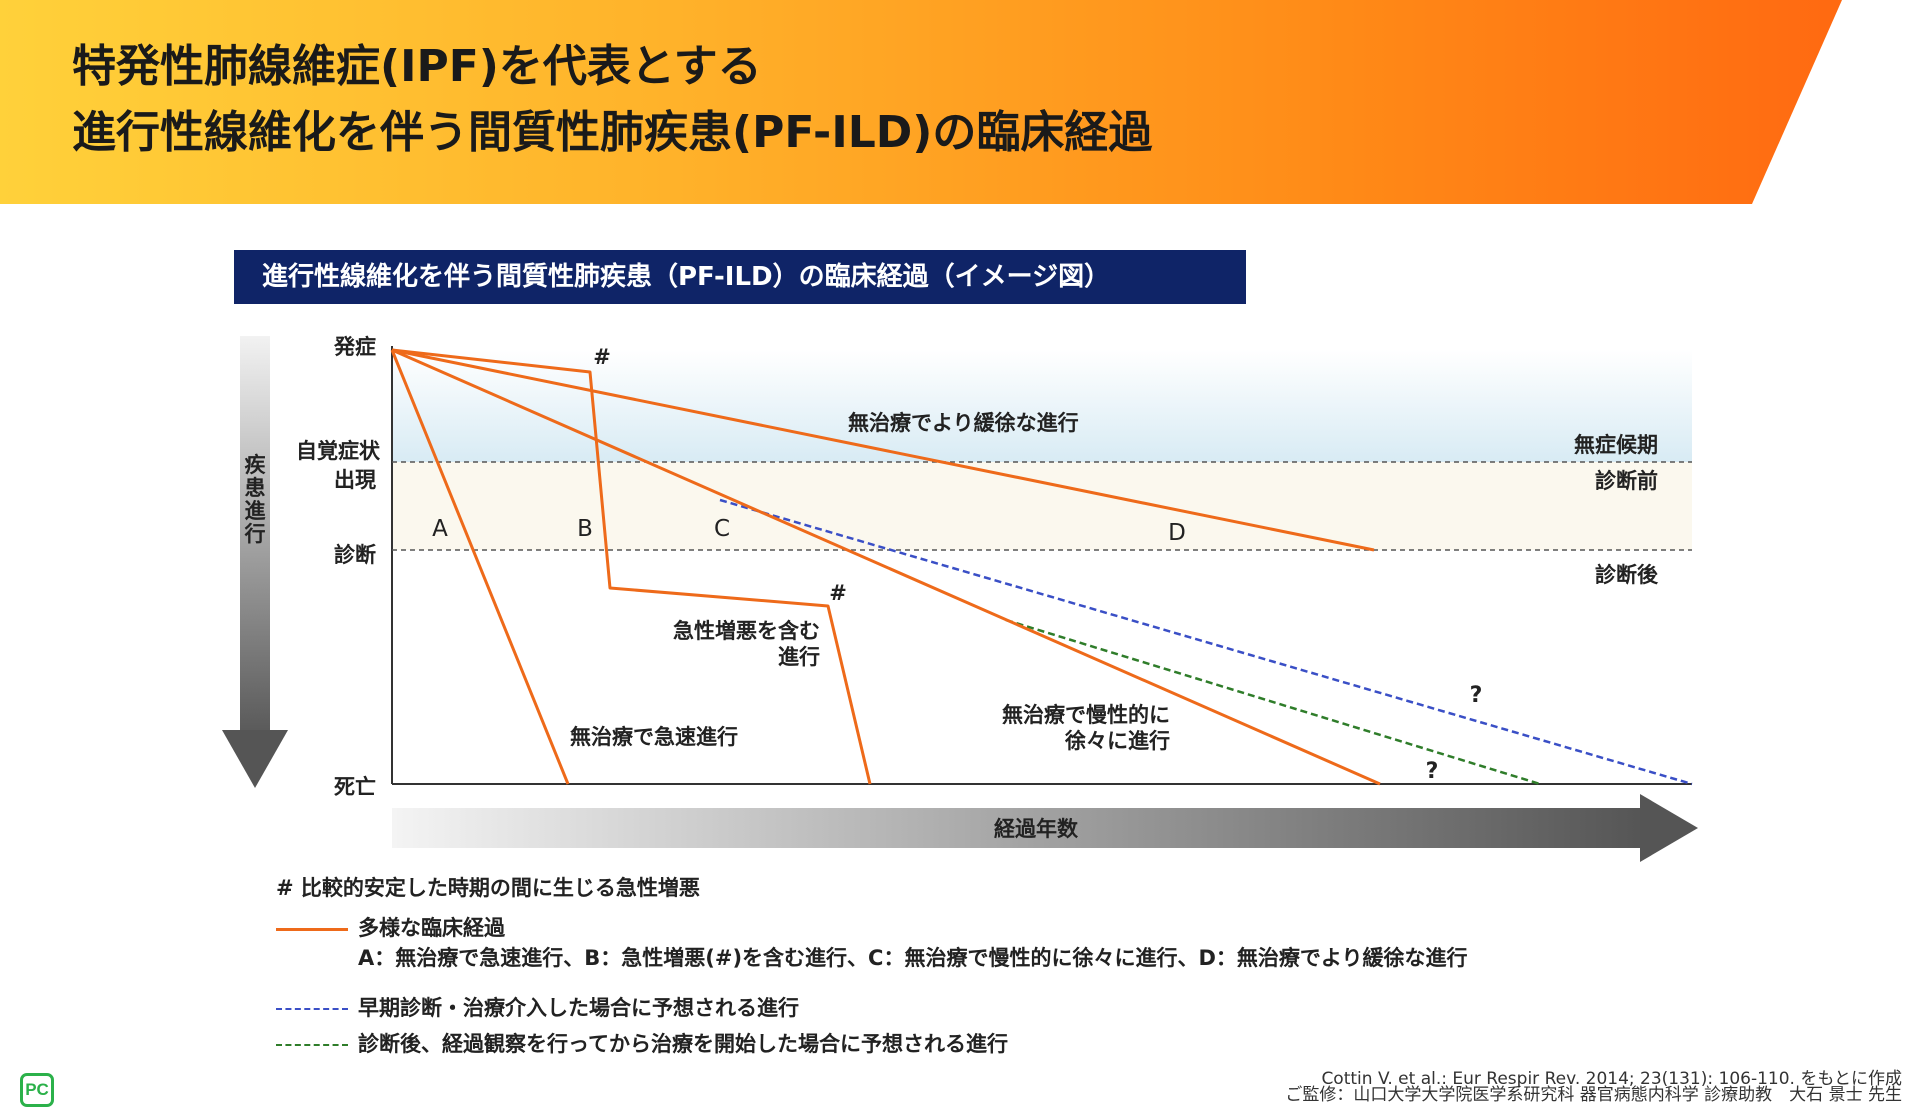  I want to click on source-line-2: ご監修：山口大学大学院医学系研究科 器官病態内科学 診療助教 大石 景士 先生, so click(1593, 1095).